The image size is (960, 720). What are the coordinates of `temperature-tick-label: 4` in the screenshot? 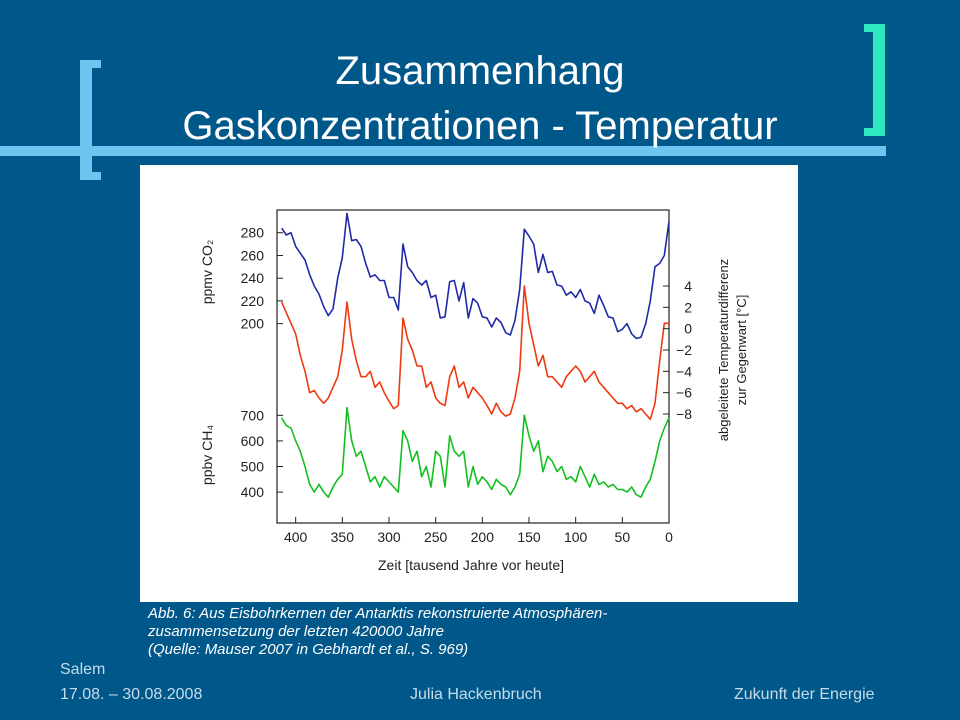 It's located at (688, 286).